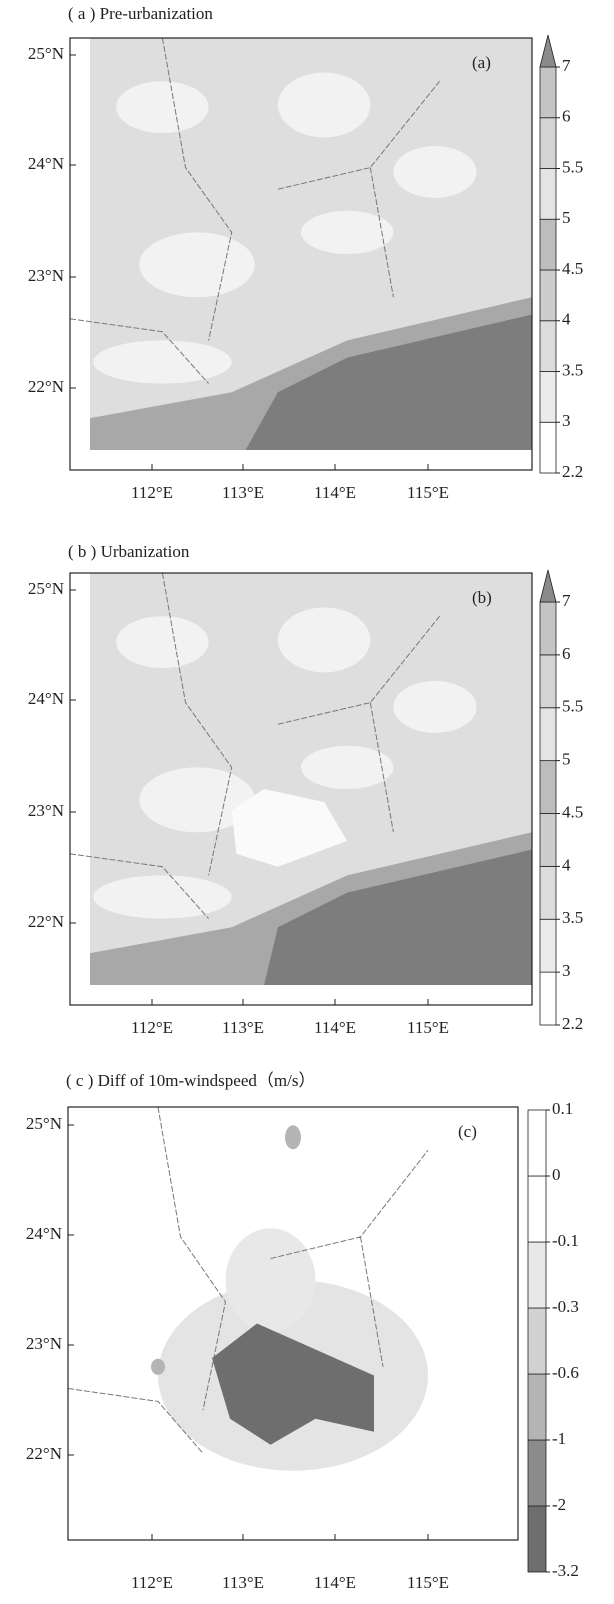  What do you see at coordinates (293, 1384) in the screenshot?
I see `diff-core` at bounding box center [293, 1384].